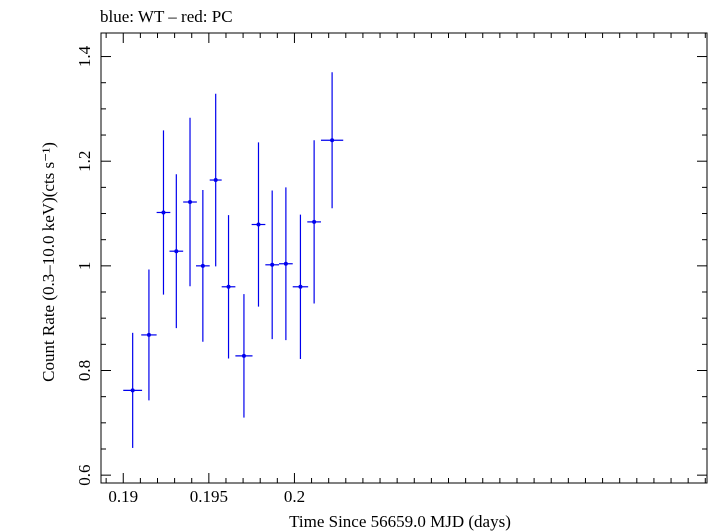 The width and height of the screenshot is (709, 532). Describe the element at coordinates (84, 56) in the screenshot. I see `y-tick-label: 1.4` at that location.